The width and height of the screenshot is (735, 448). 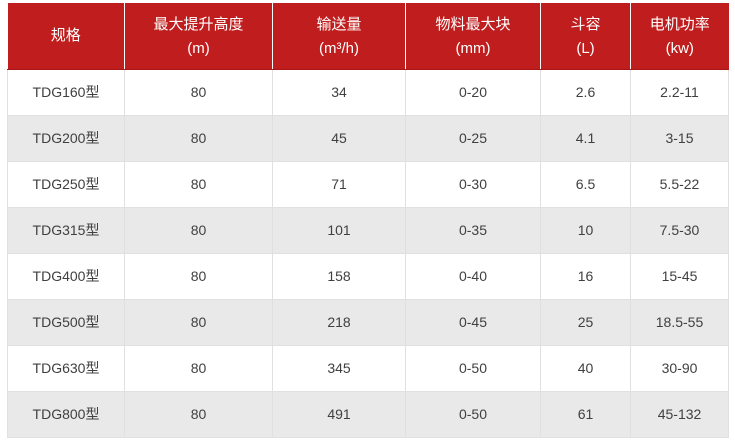 I want to click on cell-material-size: 0-40, so click(x=473, y=276).